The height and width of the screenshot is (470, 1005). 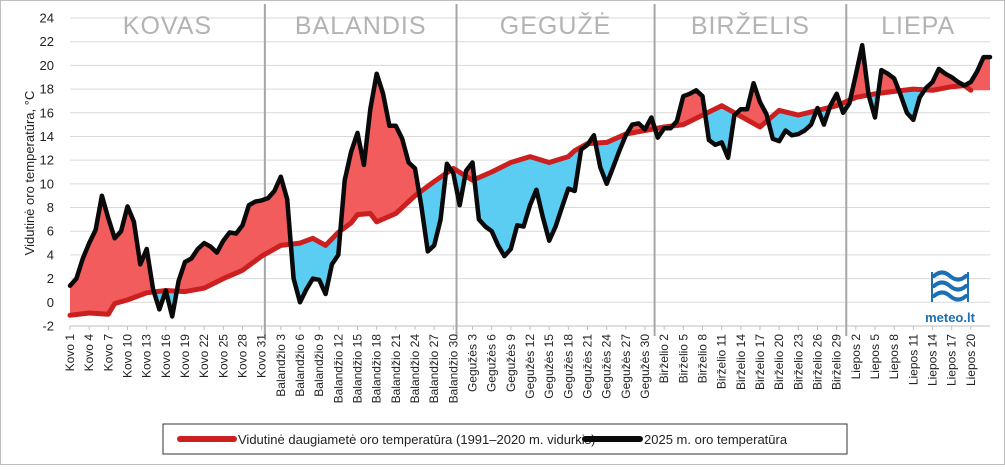 What do you see at coordinates (361, 26) in the screenshot?
I see `month-label: BALANDIS` at bounding box center [361, 26].